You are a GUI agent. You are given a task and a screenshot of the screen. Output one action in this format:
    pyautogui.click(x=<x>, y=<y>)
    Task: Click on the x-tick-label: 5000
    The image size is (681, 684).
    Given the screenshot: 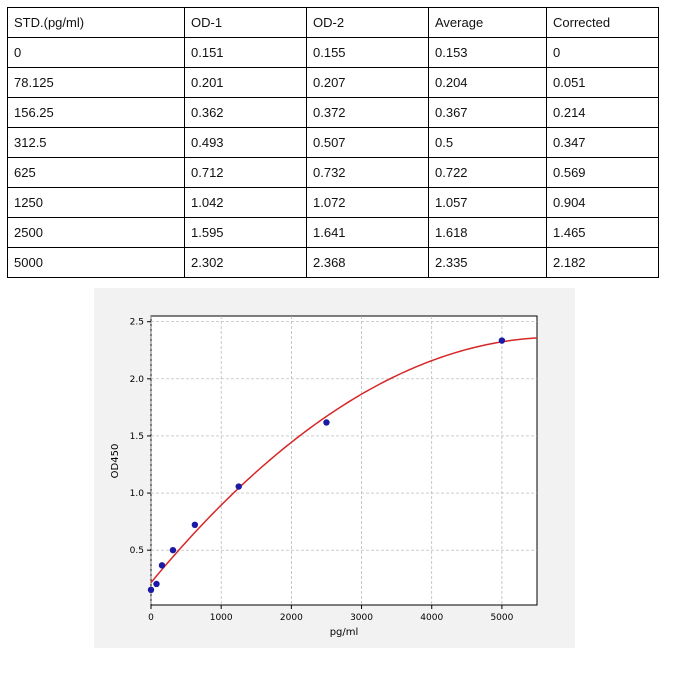 What is the action you would take?
    pyautogui.click(x=501, y=618)
    